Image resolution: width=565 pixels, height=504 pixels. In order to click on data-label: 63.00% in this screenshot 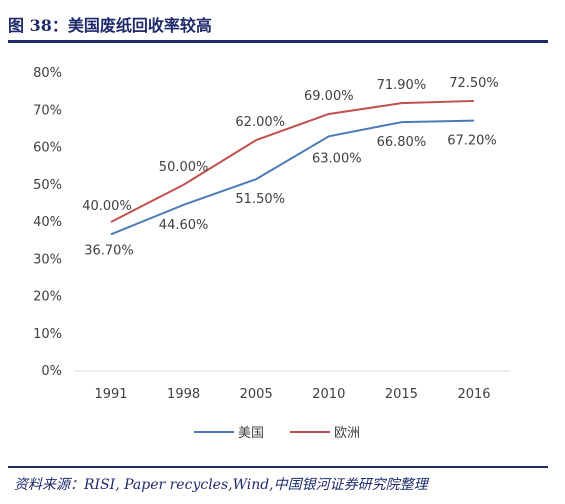, I will do `click(337, 158)`.